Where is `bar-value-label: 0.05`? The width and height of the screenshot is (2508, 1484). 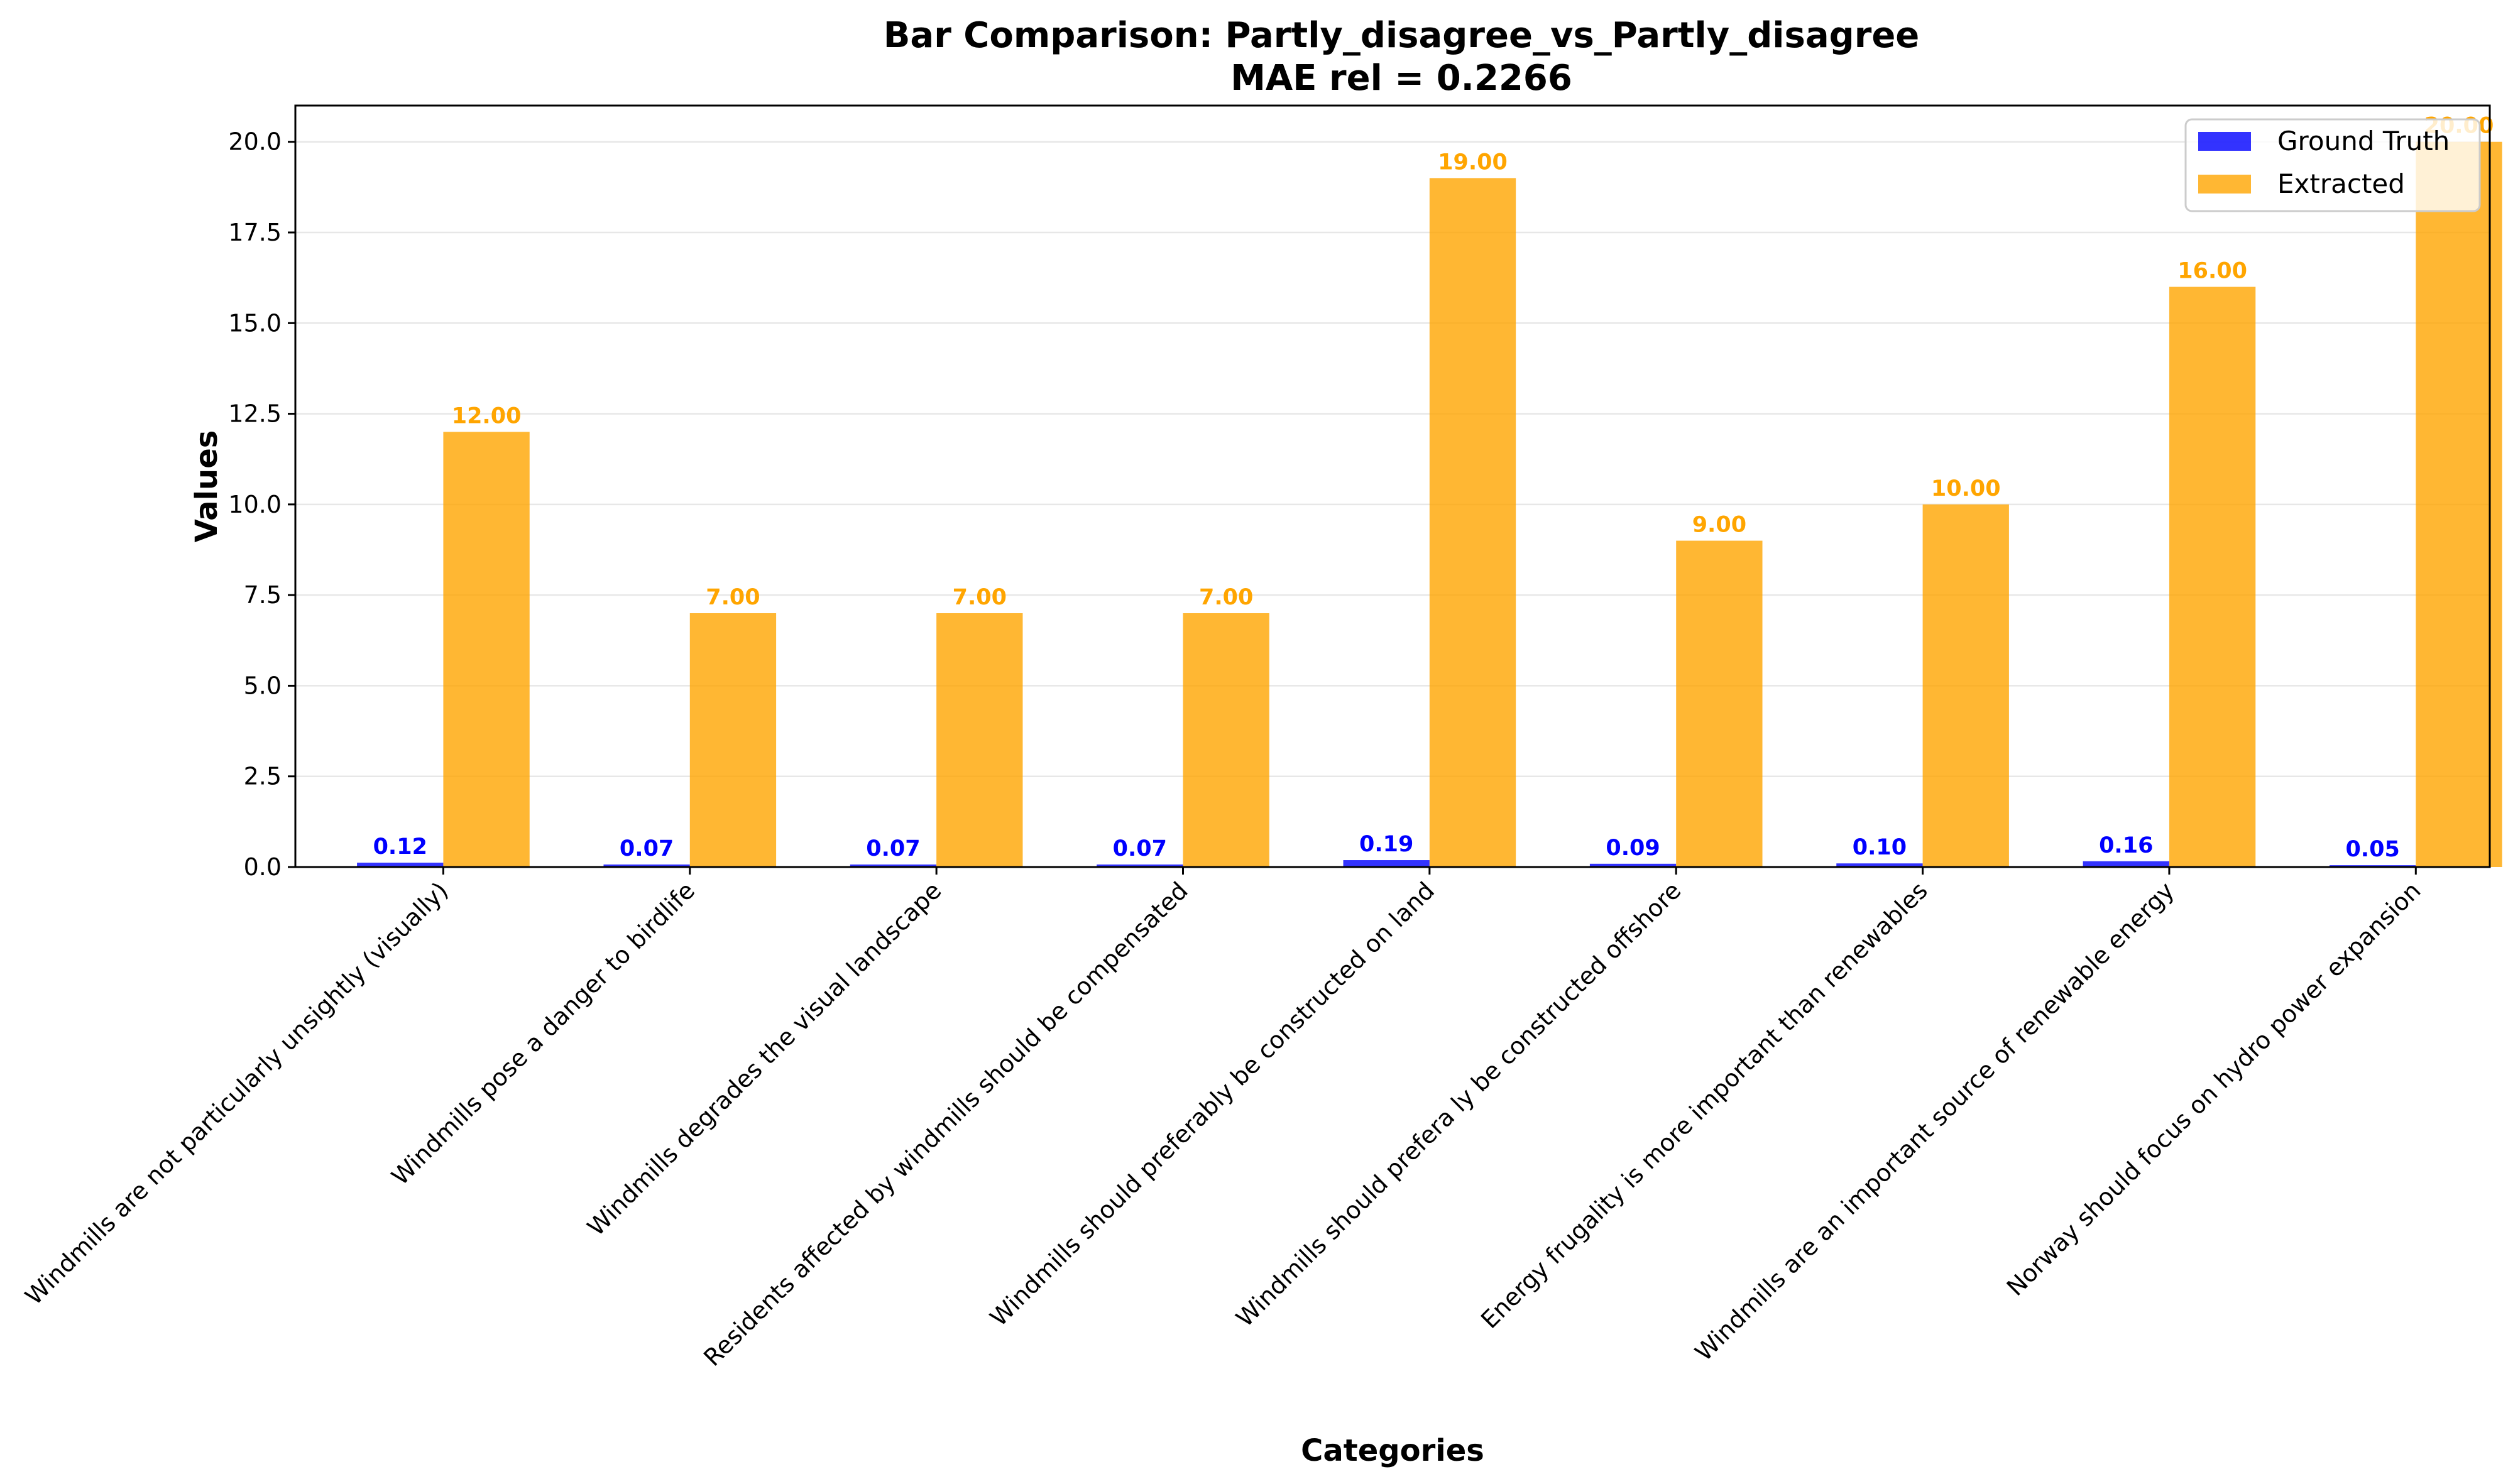 bar-value-label: 0.05 is located at coordinates (2372, 849).